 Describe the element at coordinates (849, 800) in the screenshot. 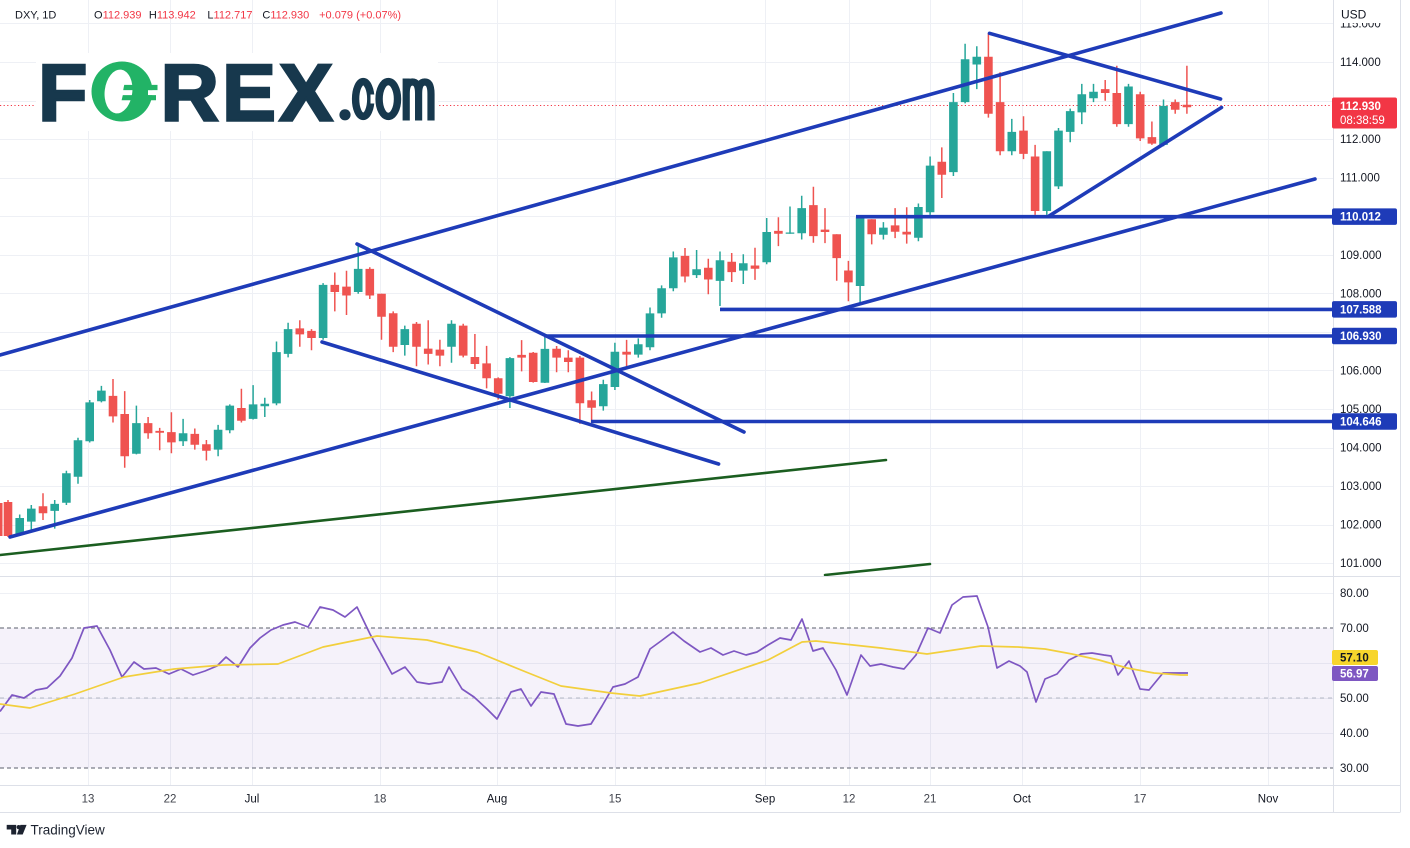

I see `svg-text: 12` at that location.